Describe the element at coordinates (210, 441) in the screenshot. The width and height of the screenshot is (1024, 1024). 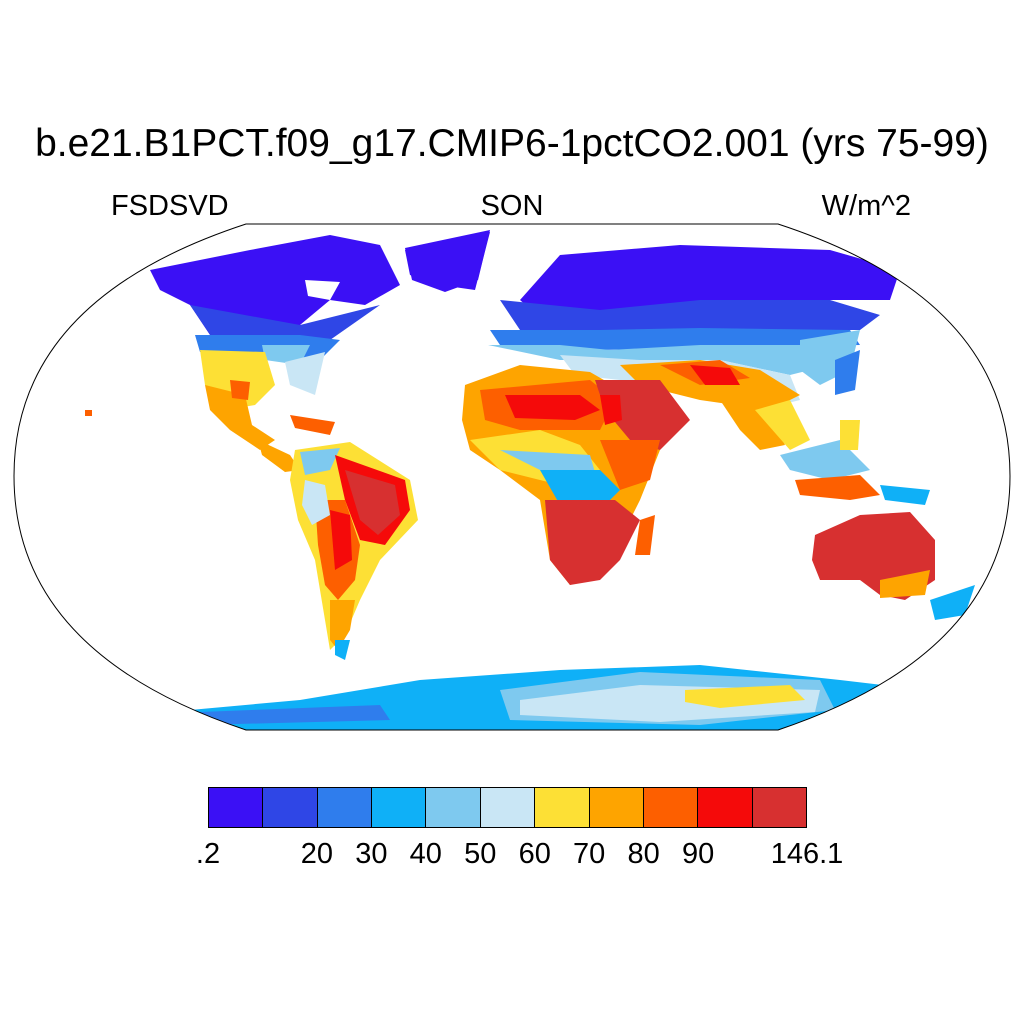
I see `caribbean-region` at that location.